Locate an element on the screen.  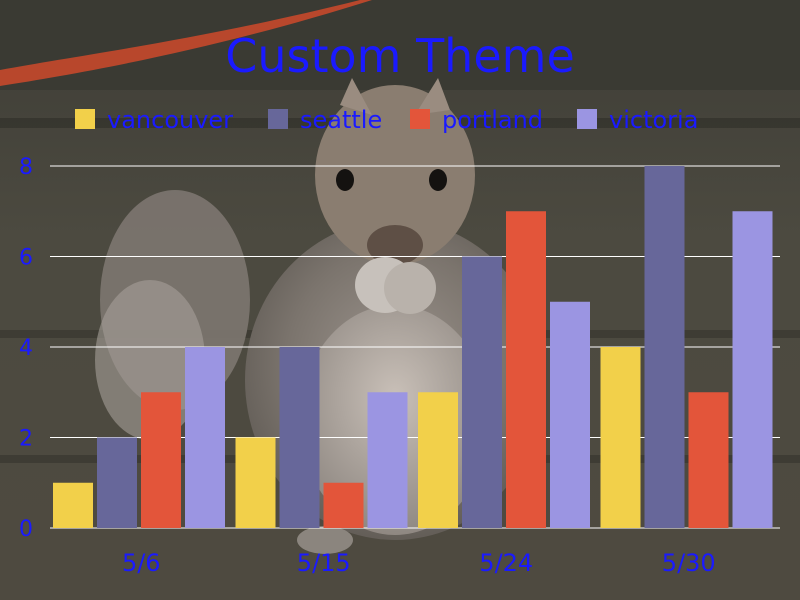
legend-label-victoria: victoria is located at coordinates (653, 120).